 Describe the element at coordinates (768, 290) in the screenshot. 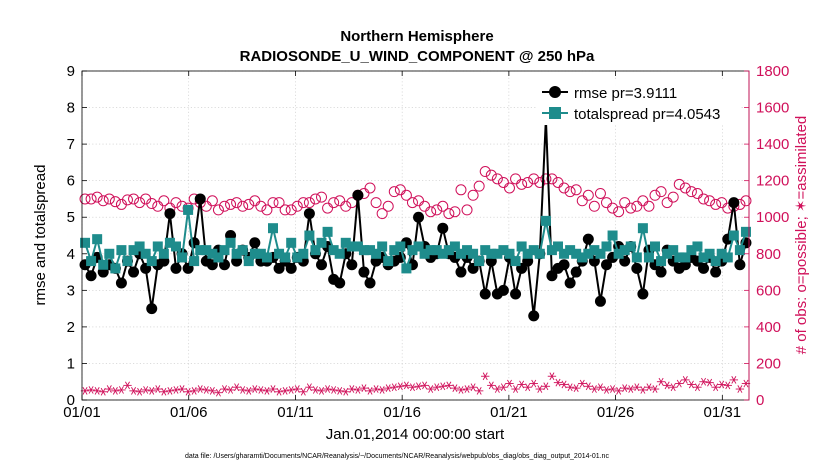

I see `y2-tick-label: 600` at that location.